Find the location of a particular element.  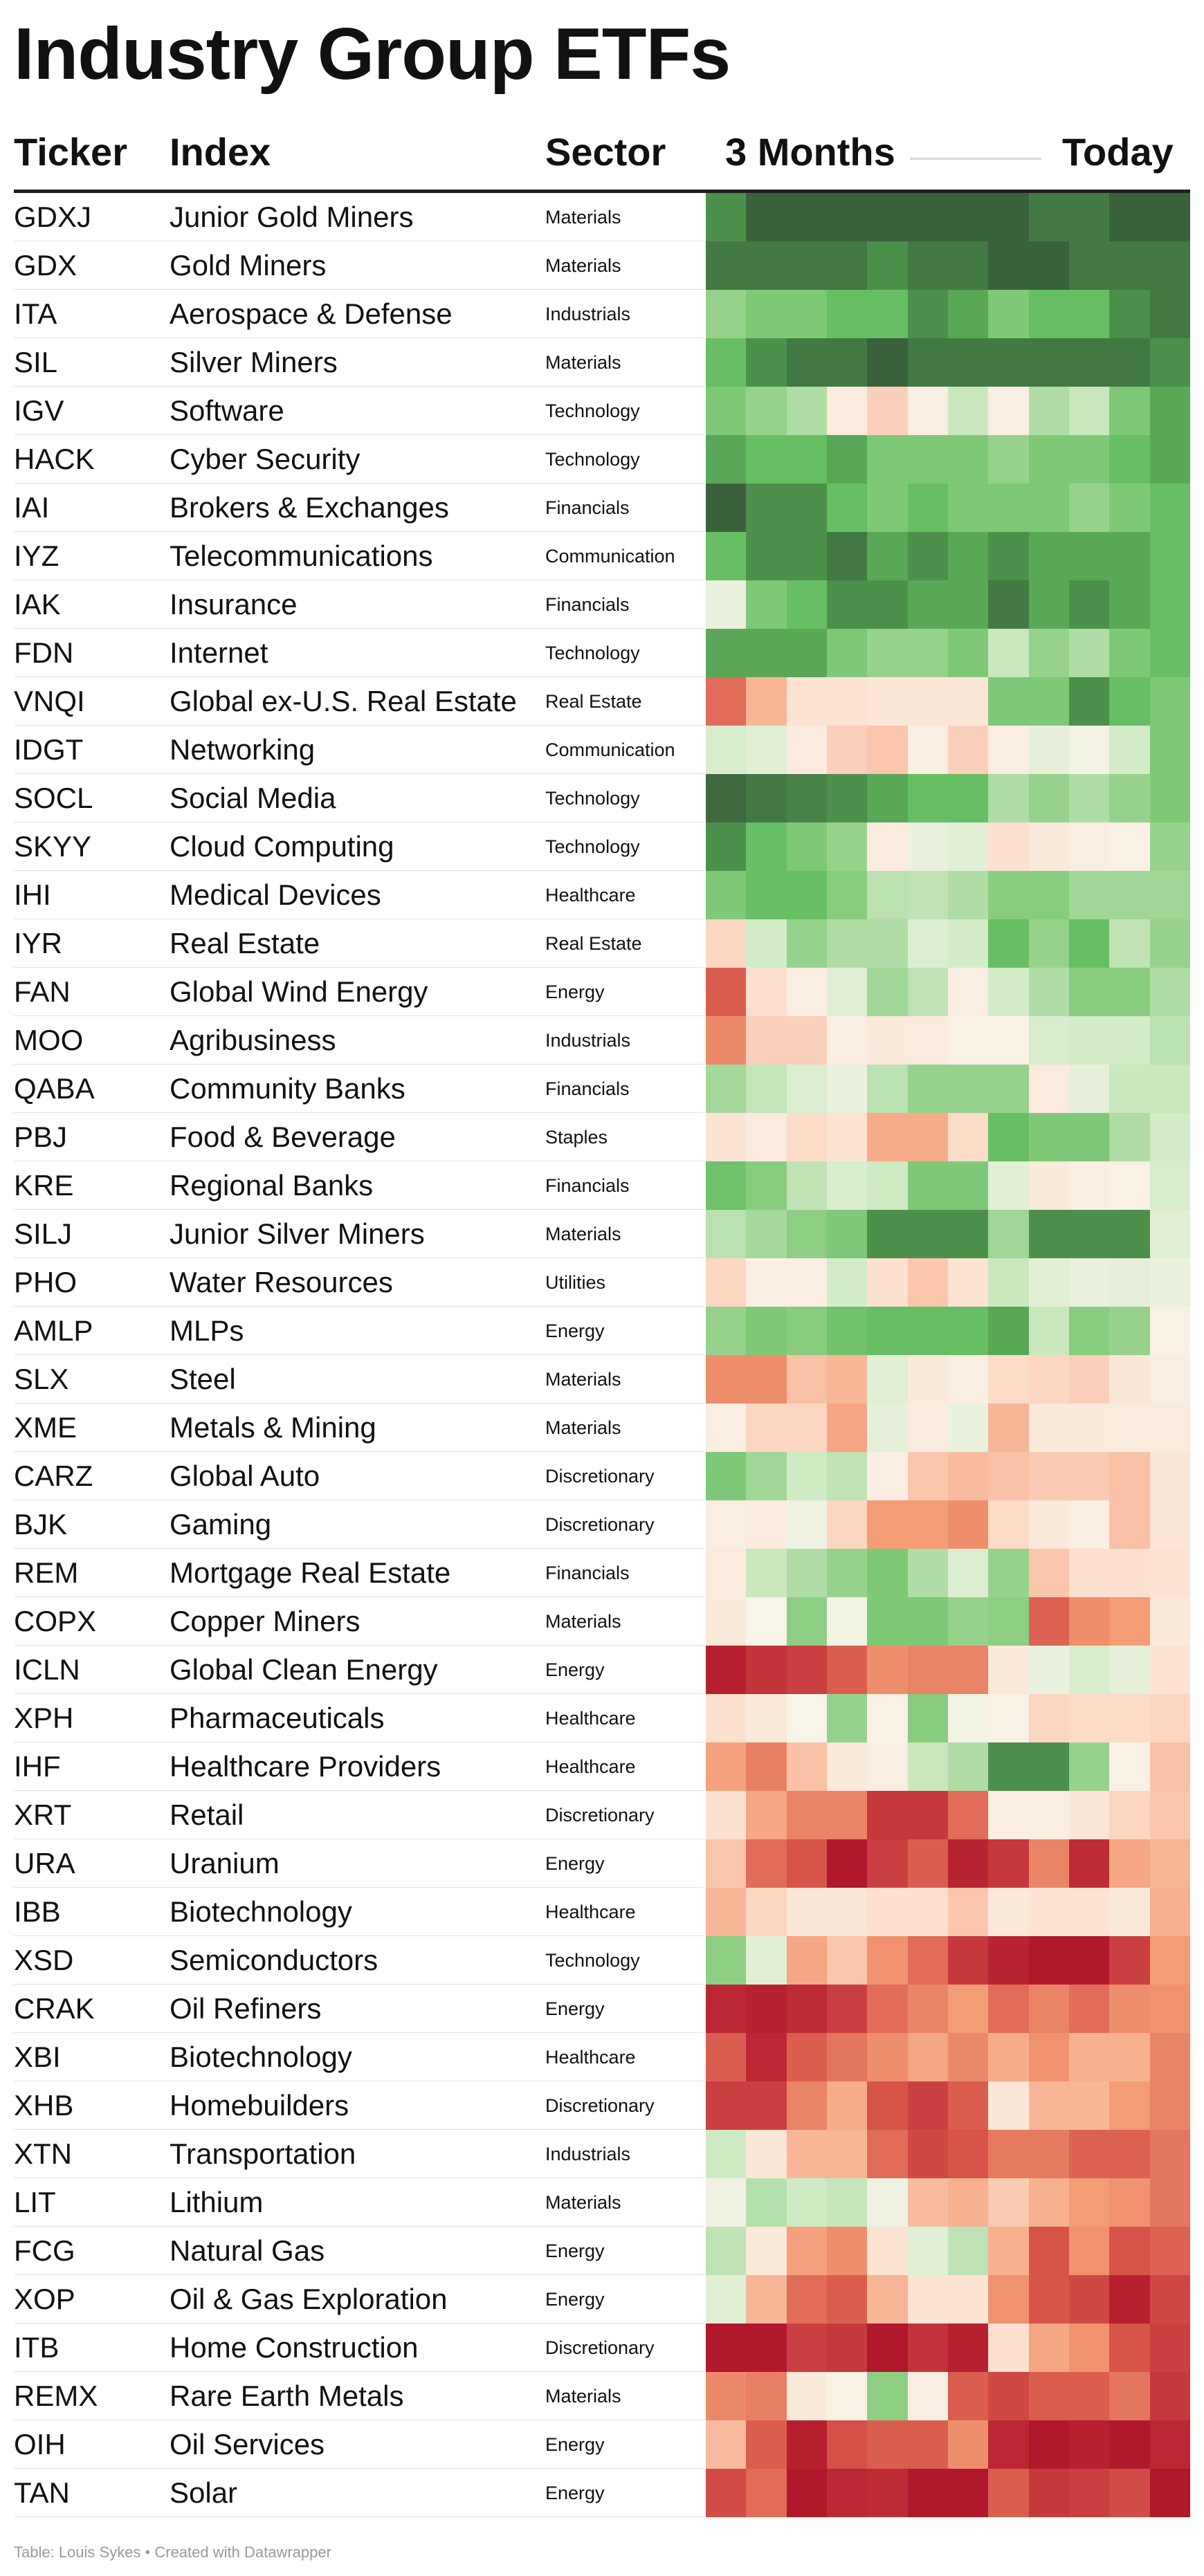

ticker-cell: BJK is located at coordinates (41, 1524).